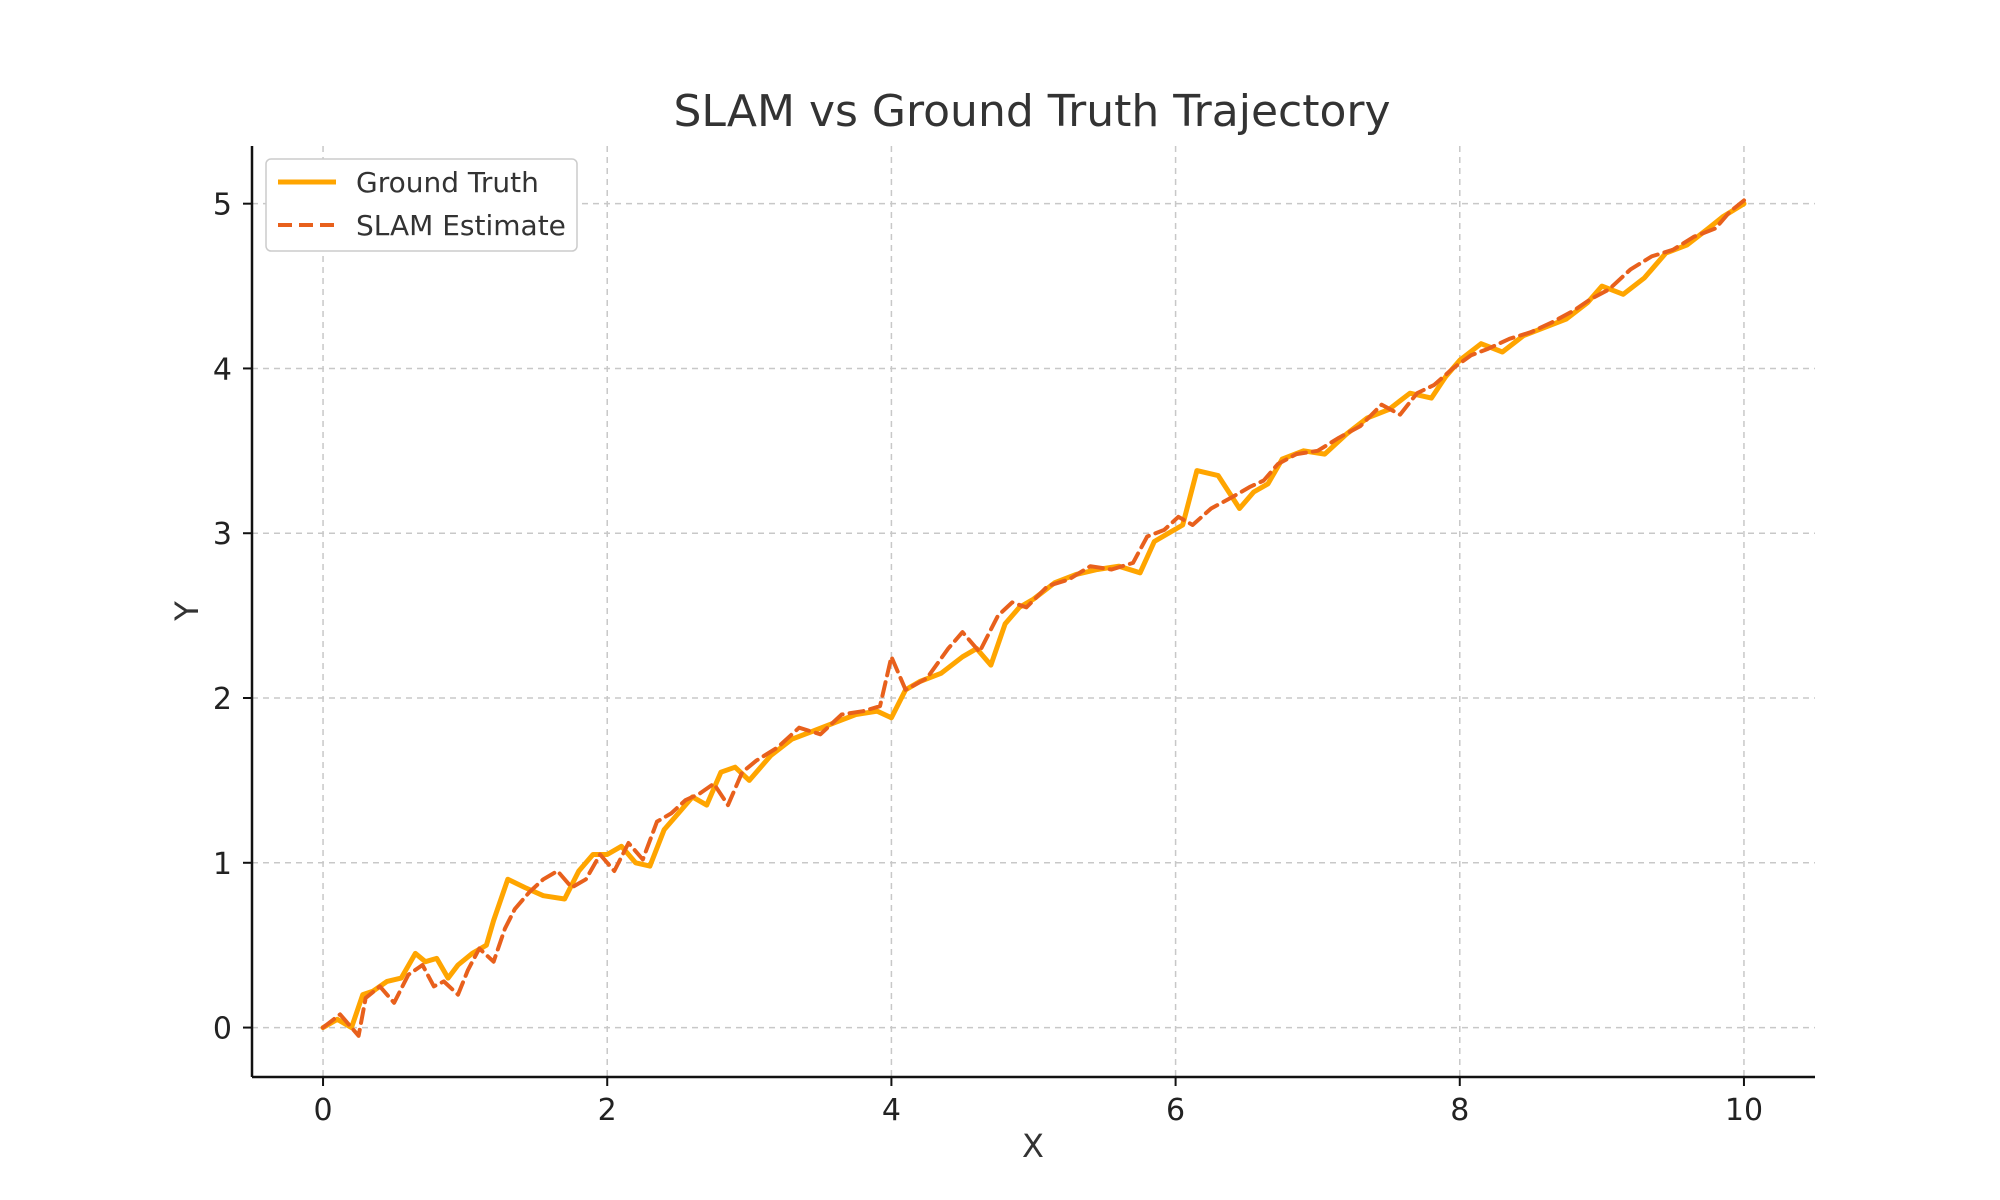 The width and height of the screenshot is (2000, 1200). What do you see at coordinates (222, 205) in the screenshot?
I see `y-tick-label: 5` at bounding box center [222, 205].